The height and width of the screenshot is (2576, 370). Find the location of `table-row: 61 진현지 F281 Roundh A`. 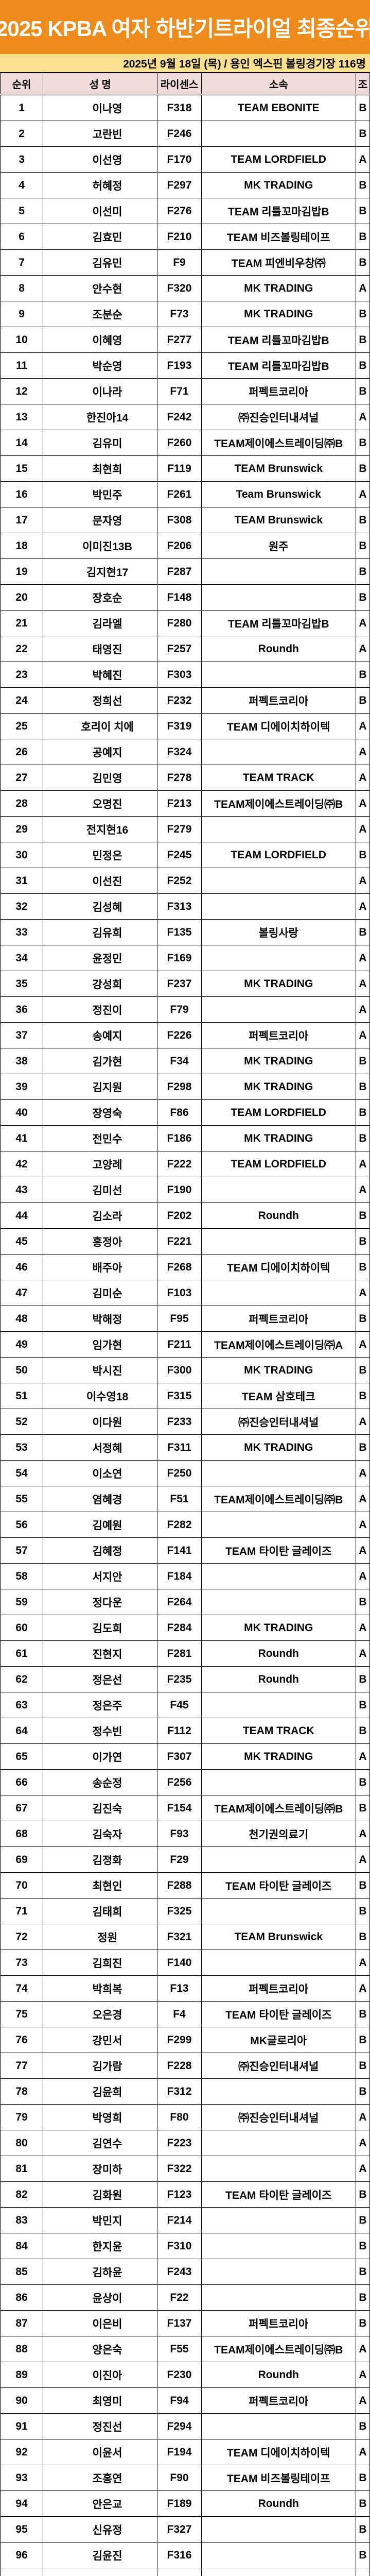

table-row: 61 진현지 F281 Roundh A is located at coordinates (185, 1653).